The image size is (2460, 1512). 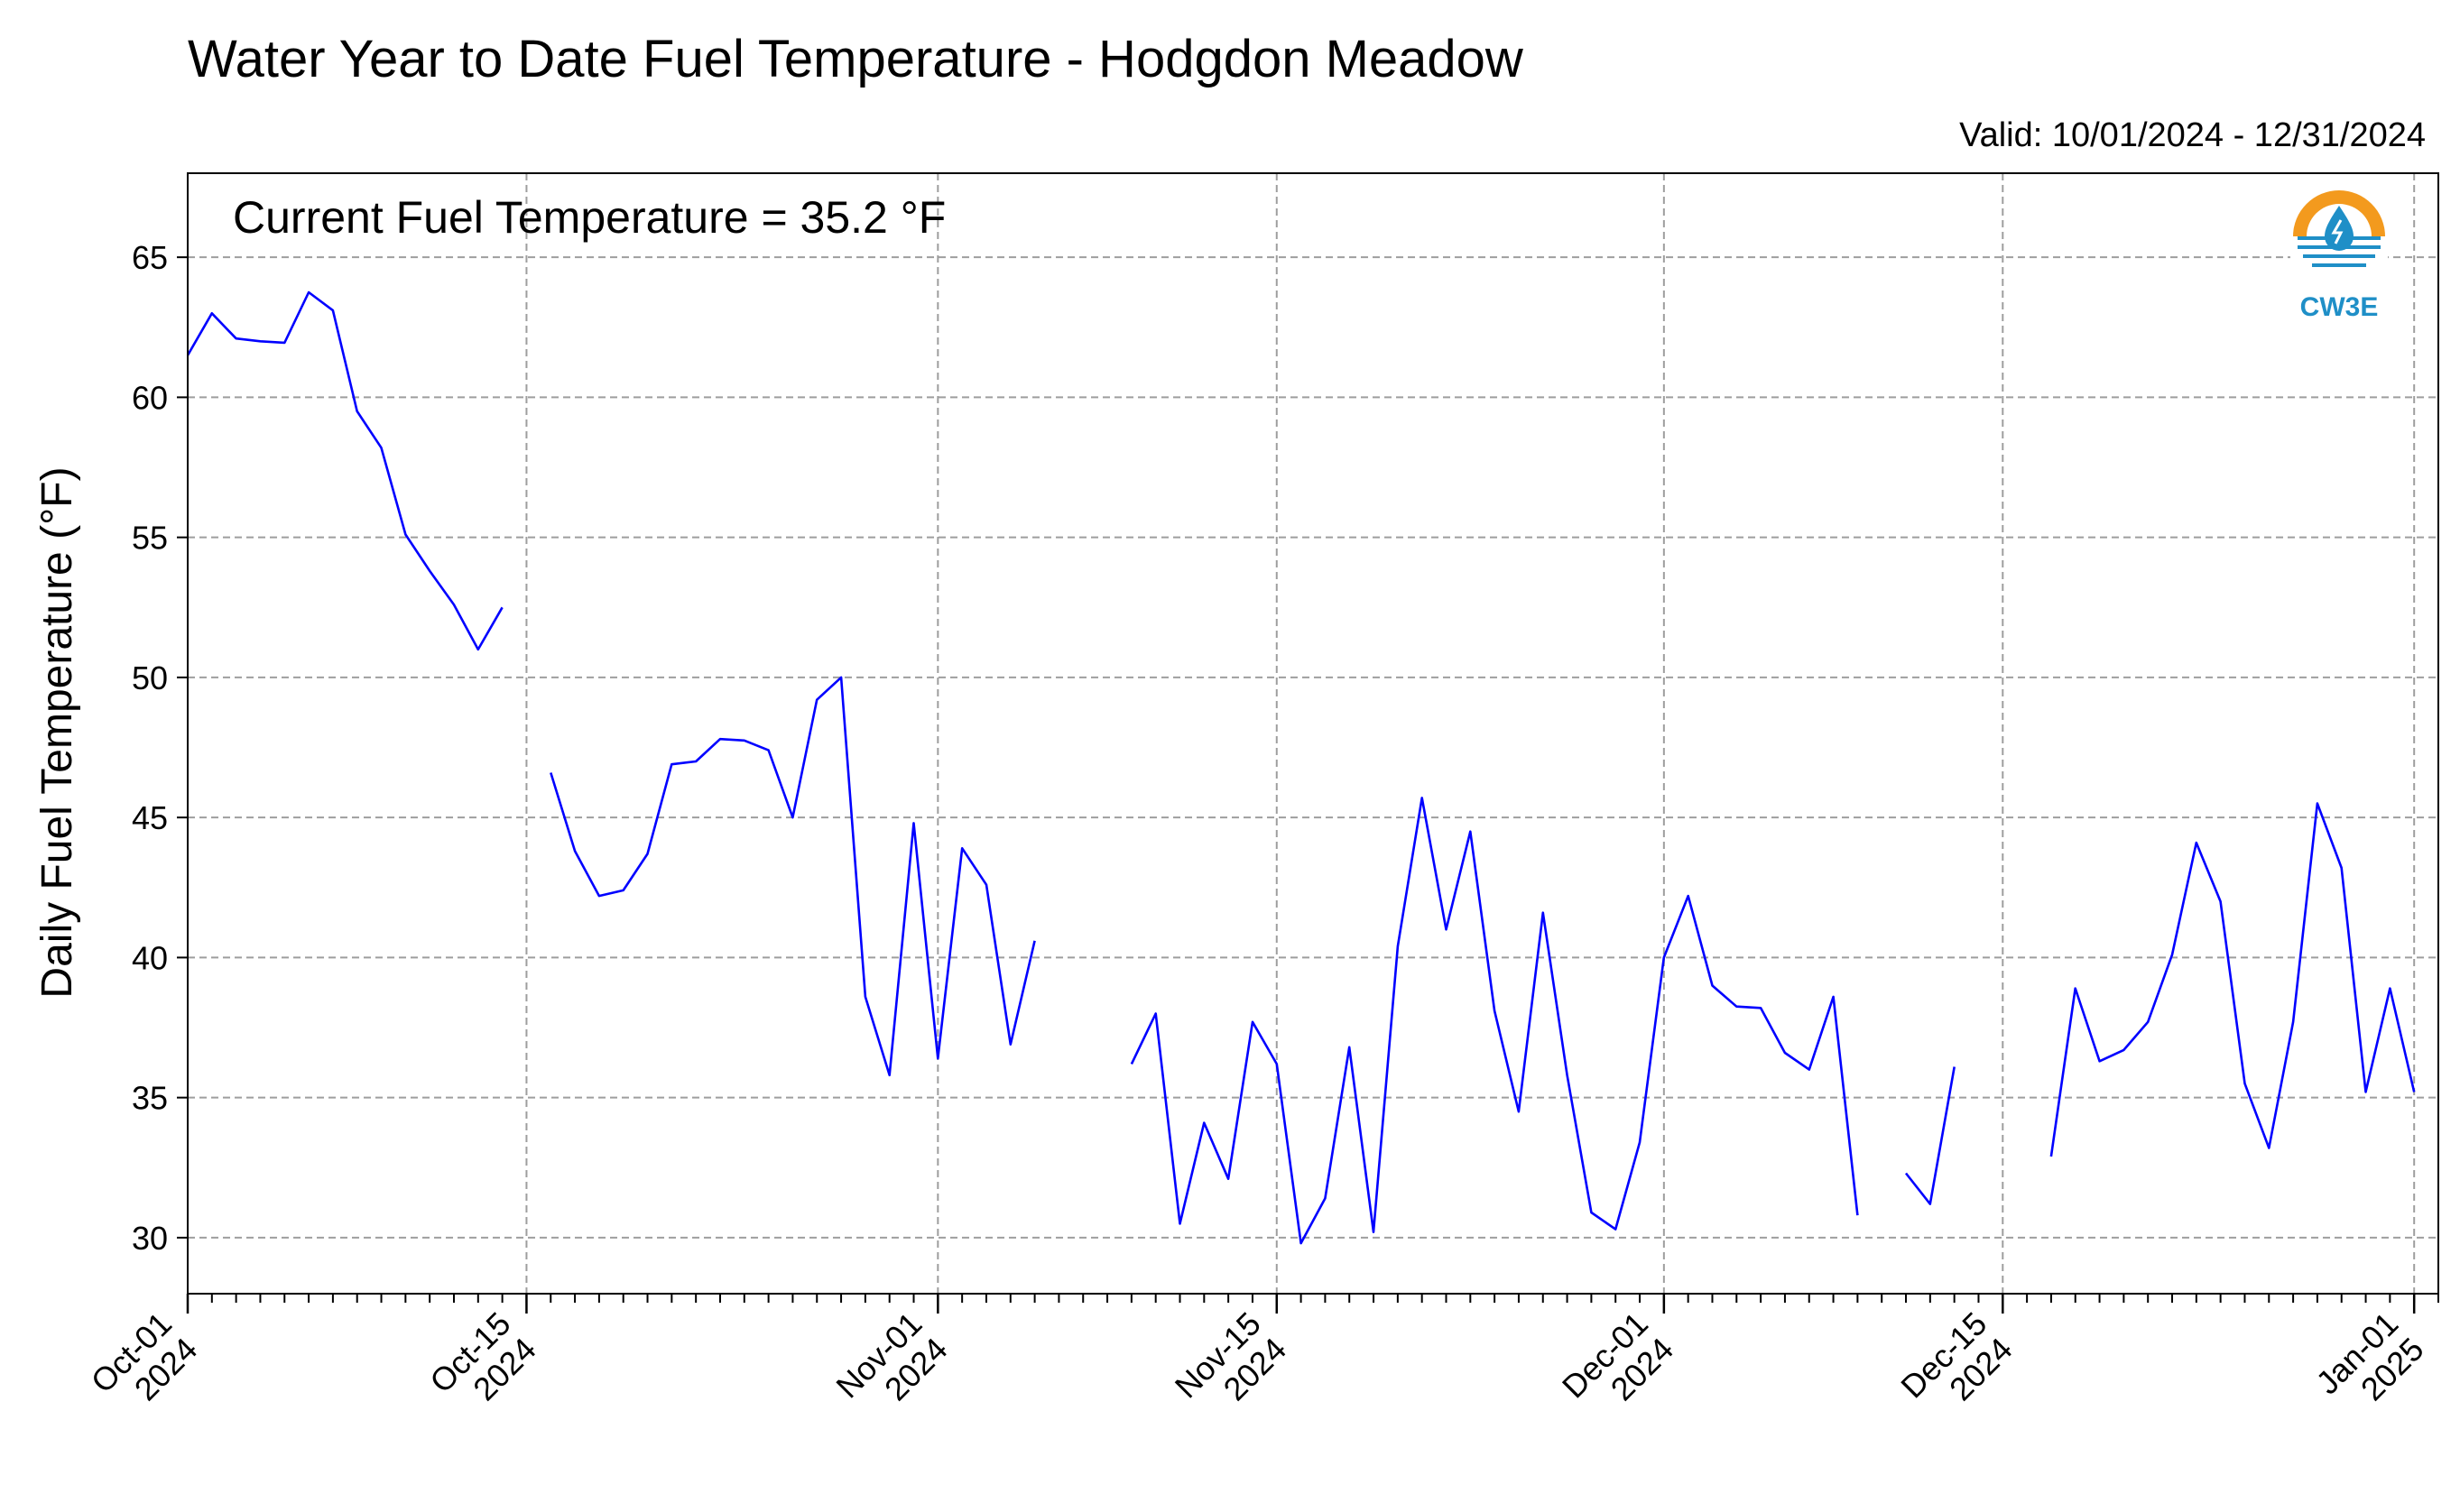 What do you see at coordinates (2340, 228) in the screenshot?
I see `logo-drop-icon` at bounding box center [2340, 228].